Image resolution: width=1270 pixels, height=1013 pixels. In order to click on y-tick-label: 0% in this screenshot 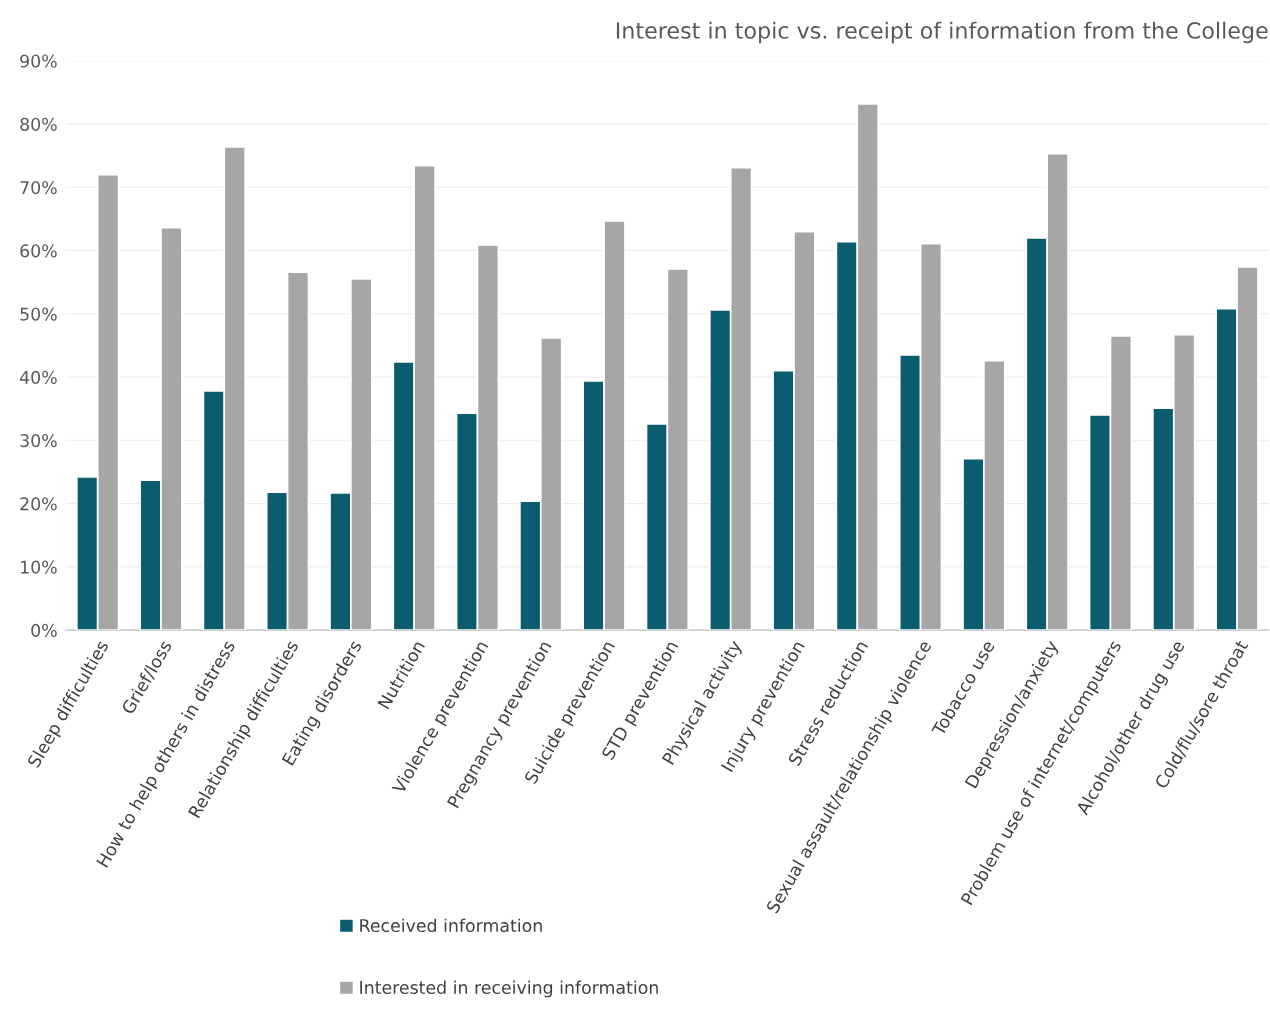, I will do `click(44, 630)`.